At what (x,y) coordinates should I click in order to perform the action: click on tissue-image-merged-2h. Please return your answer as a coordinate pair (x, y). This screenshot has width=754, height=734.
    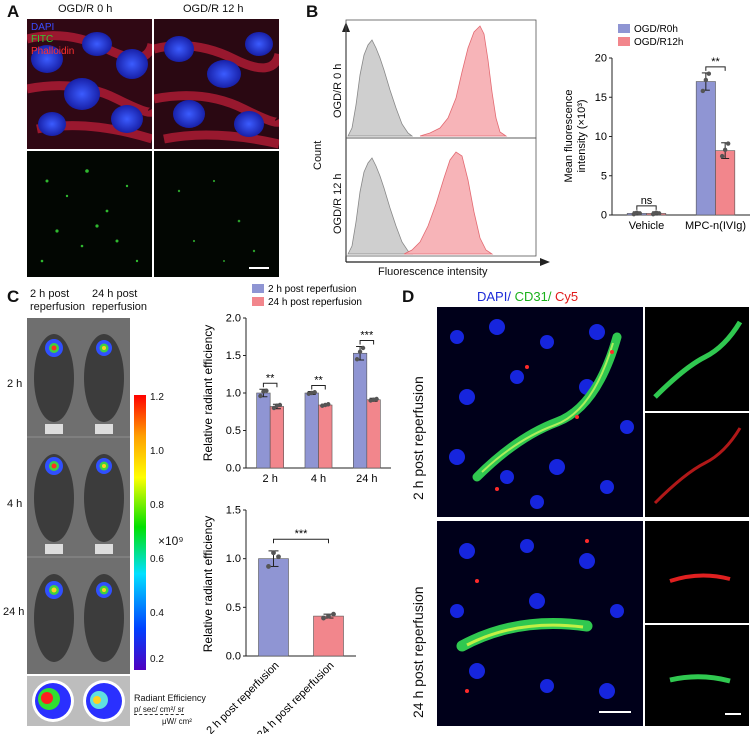
    Looking at the image, I should click on (540, 412).